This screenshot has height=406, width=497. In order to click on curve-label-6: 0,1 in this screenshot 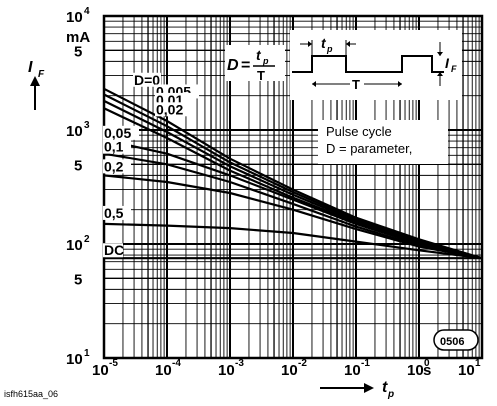, I will do `click(114, 147)`.